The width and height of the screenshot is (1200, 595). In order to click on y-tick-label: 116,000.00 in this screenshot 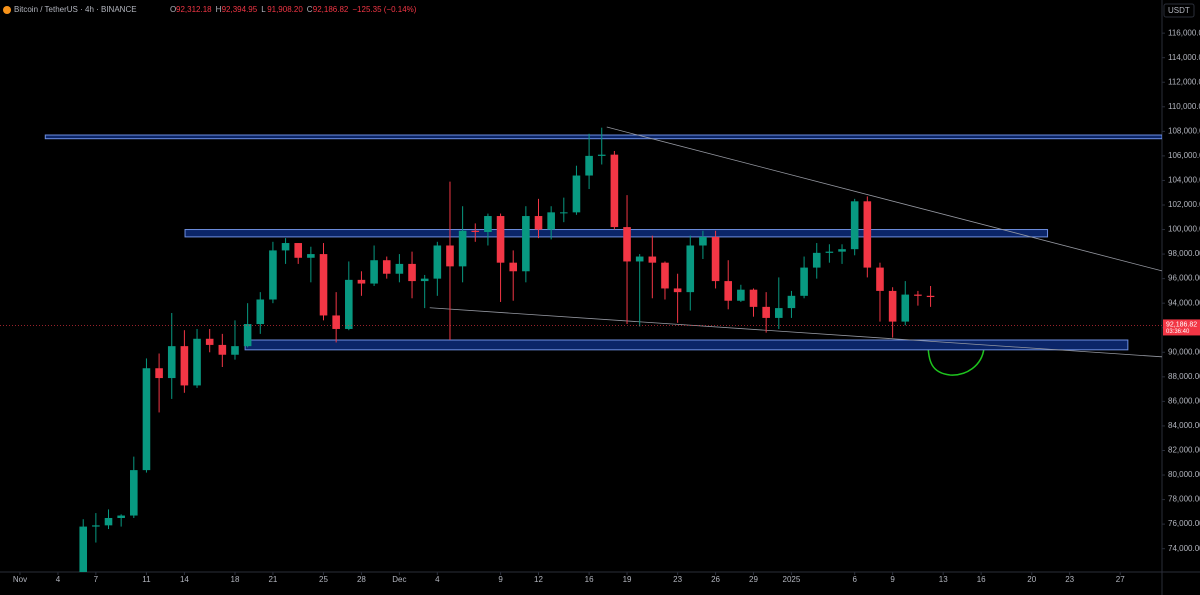, I will do `click(1184, 32)`.